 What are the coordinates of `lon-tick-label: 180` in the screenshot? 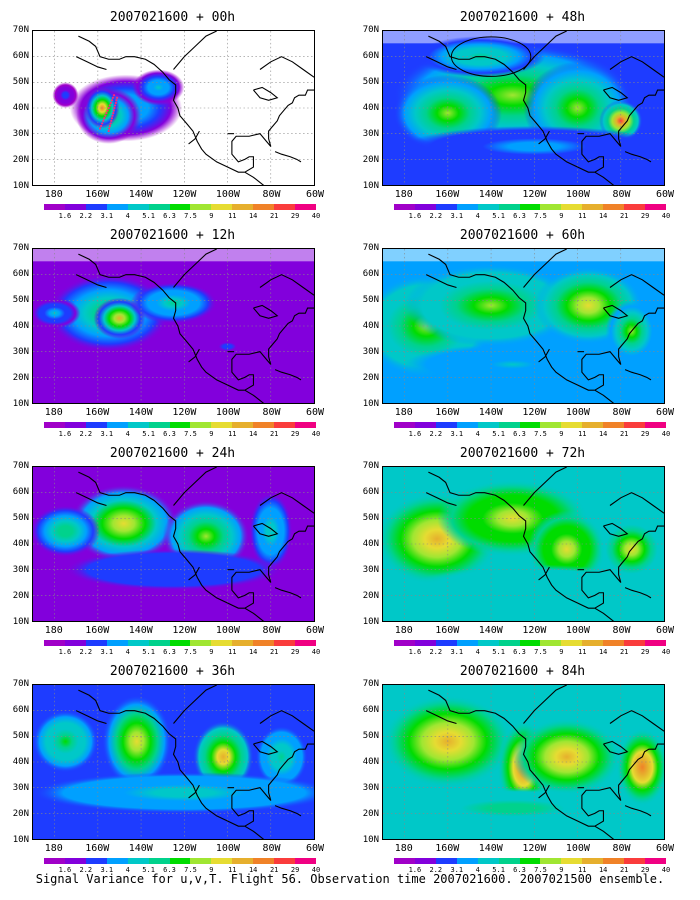 It's located at (403, 194).